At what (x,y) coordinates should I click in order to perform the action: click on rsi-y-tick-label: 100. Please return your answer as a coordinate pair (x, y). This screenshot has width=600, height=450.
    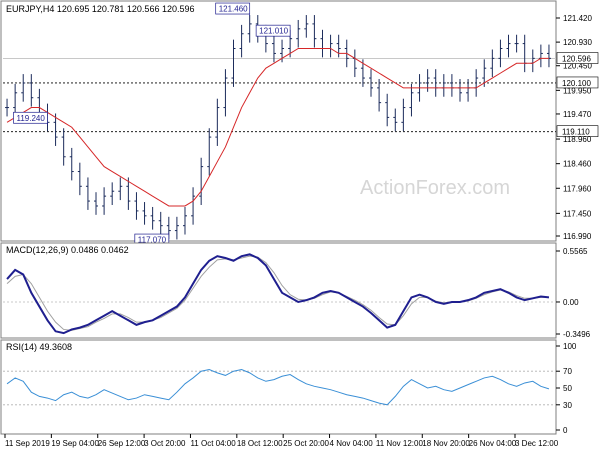
    Looking at the image, I should click on (570, 346).